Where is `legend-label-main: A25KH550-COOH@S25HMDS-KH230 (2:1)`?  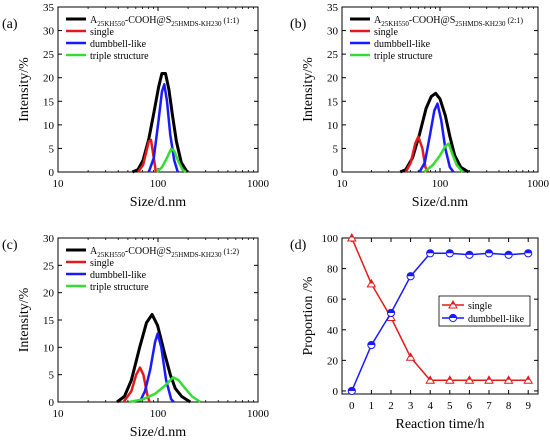
legend-label-main: A25KH550-COOH@S25HMDS-KH230 (2:1) is located at coordinates (448, 21).